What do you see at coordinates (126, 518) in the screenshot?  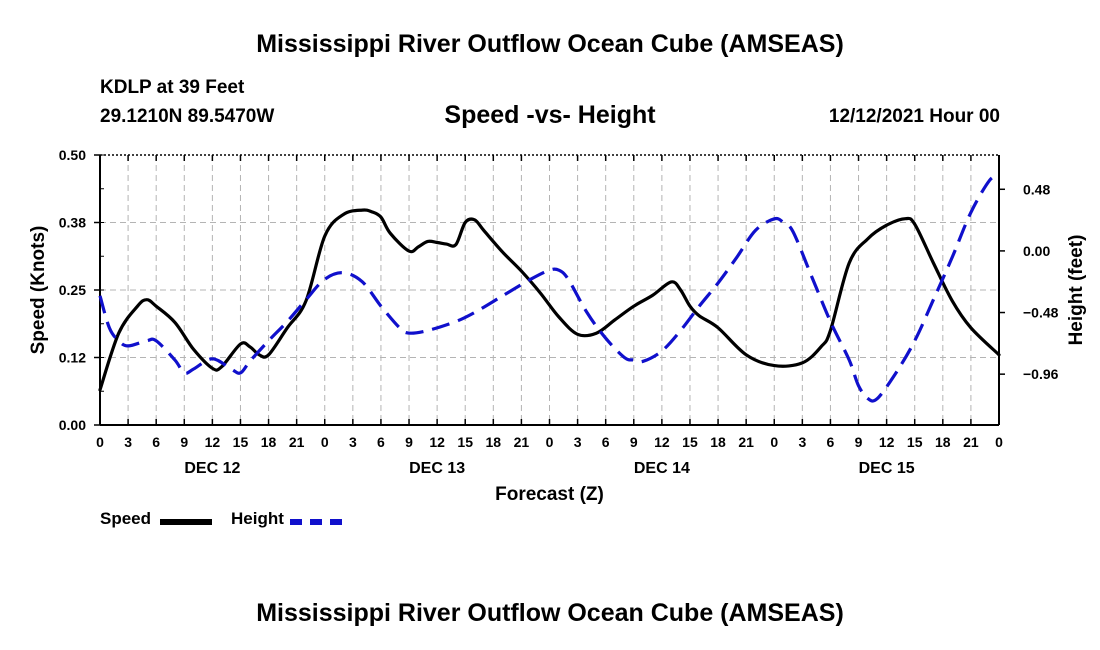 I see `legend-speed-label: Speed` at bounding box center [126, 518].